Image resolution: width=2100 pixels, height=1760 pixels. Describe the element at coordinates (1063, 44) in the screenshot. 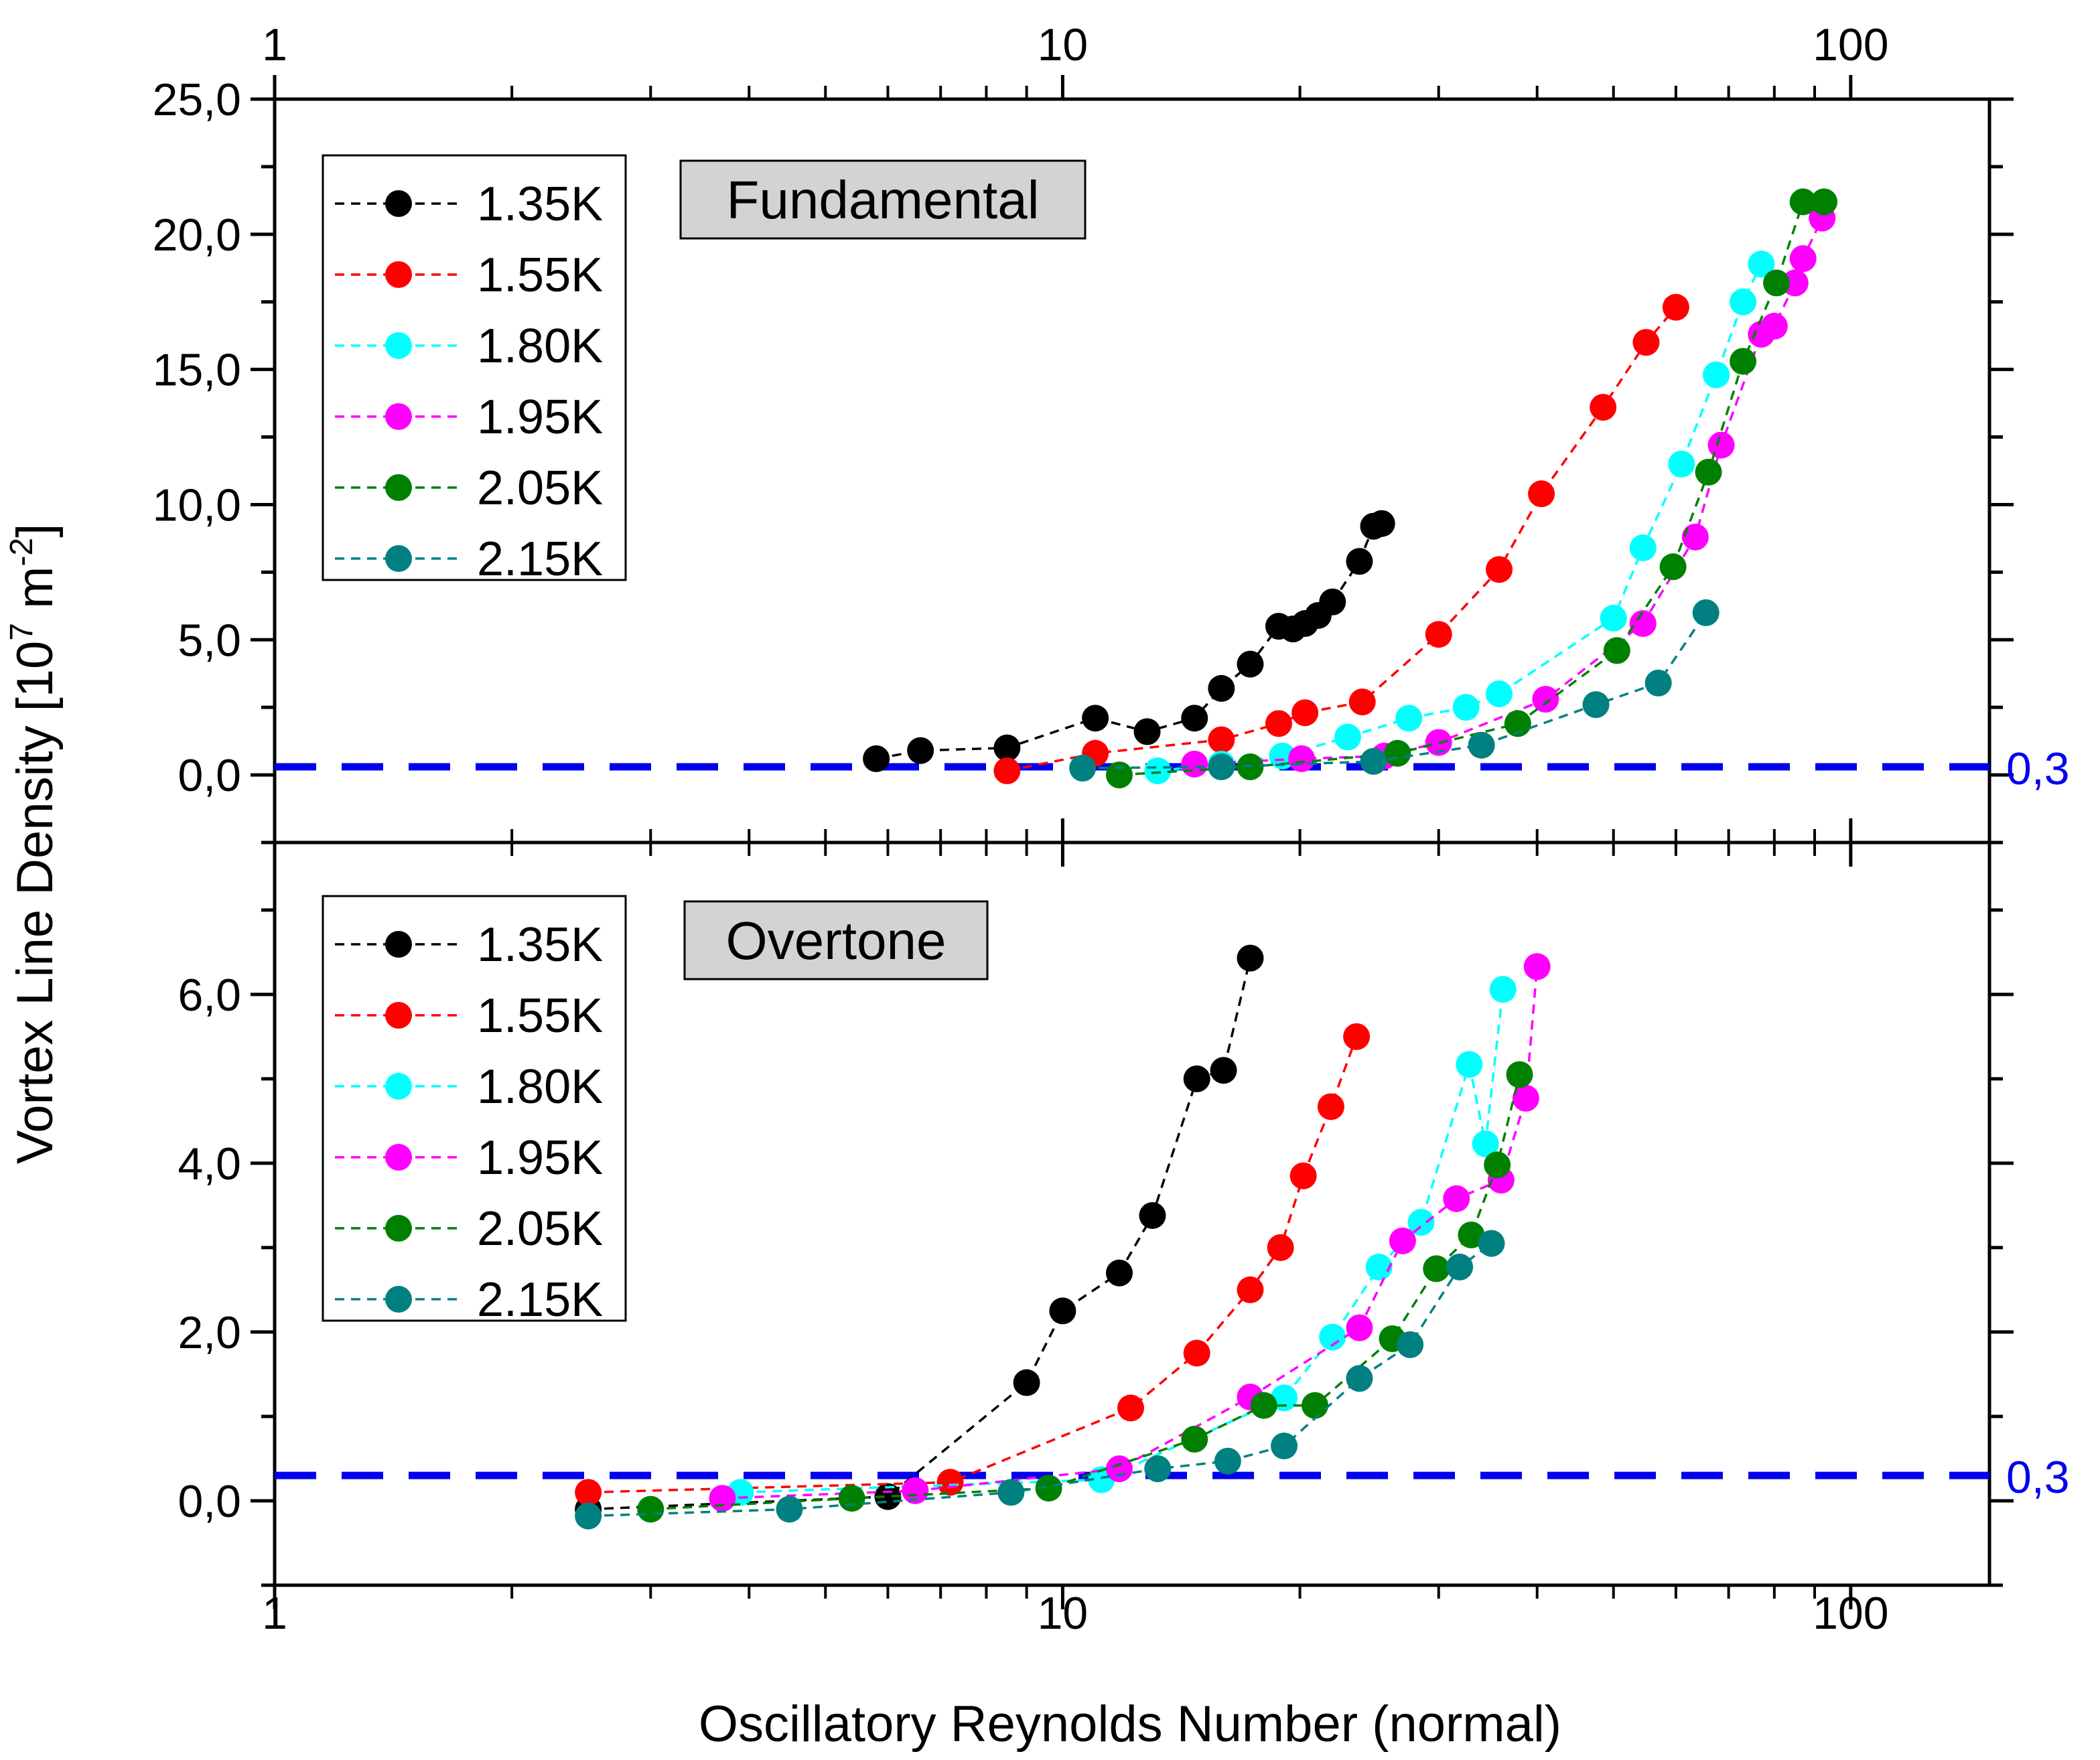

I see `x-tick-label-top: 10` at that location.